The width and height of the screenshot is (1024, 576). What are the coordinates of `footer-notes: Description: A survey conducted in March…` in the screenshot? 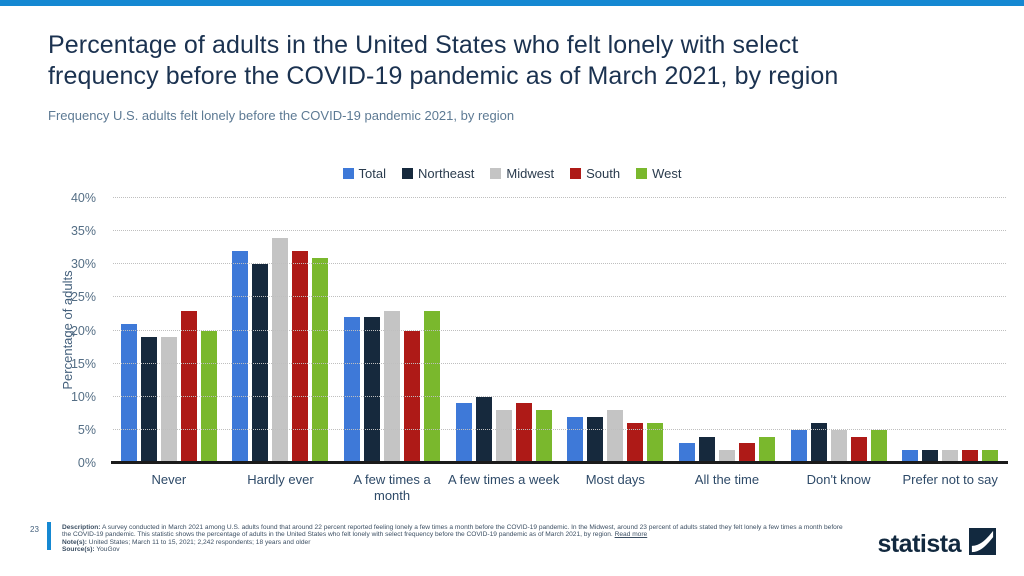 It's located at (456, 539).